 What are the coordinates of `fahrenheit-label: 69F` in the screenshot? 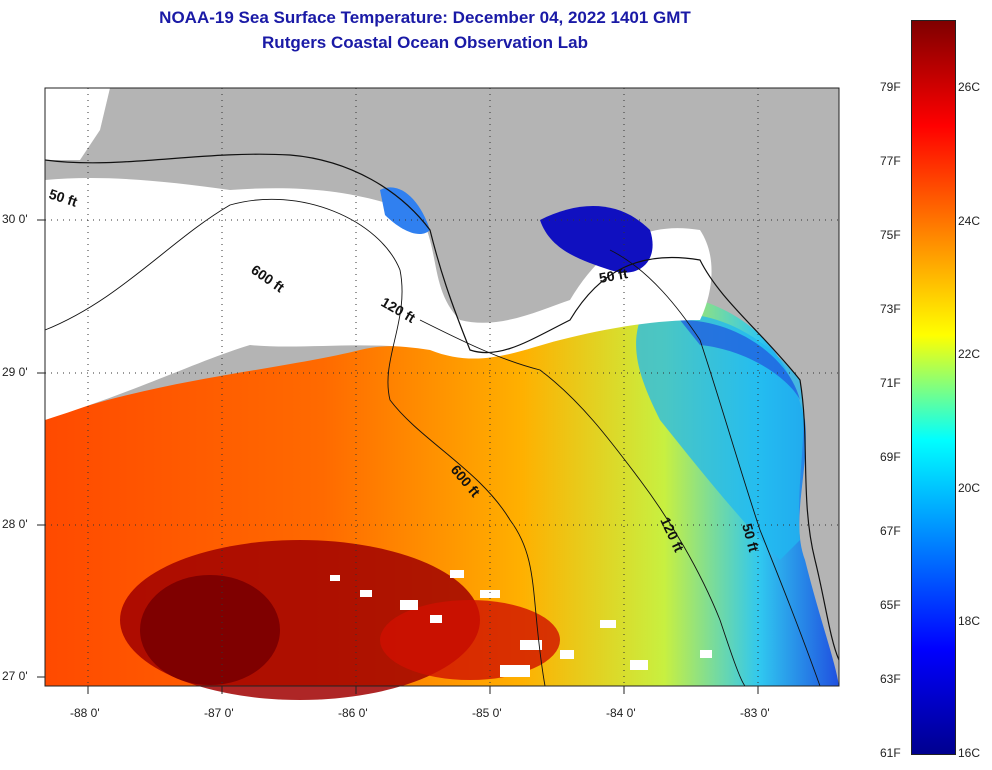 It's located at (890, 457).